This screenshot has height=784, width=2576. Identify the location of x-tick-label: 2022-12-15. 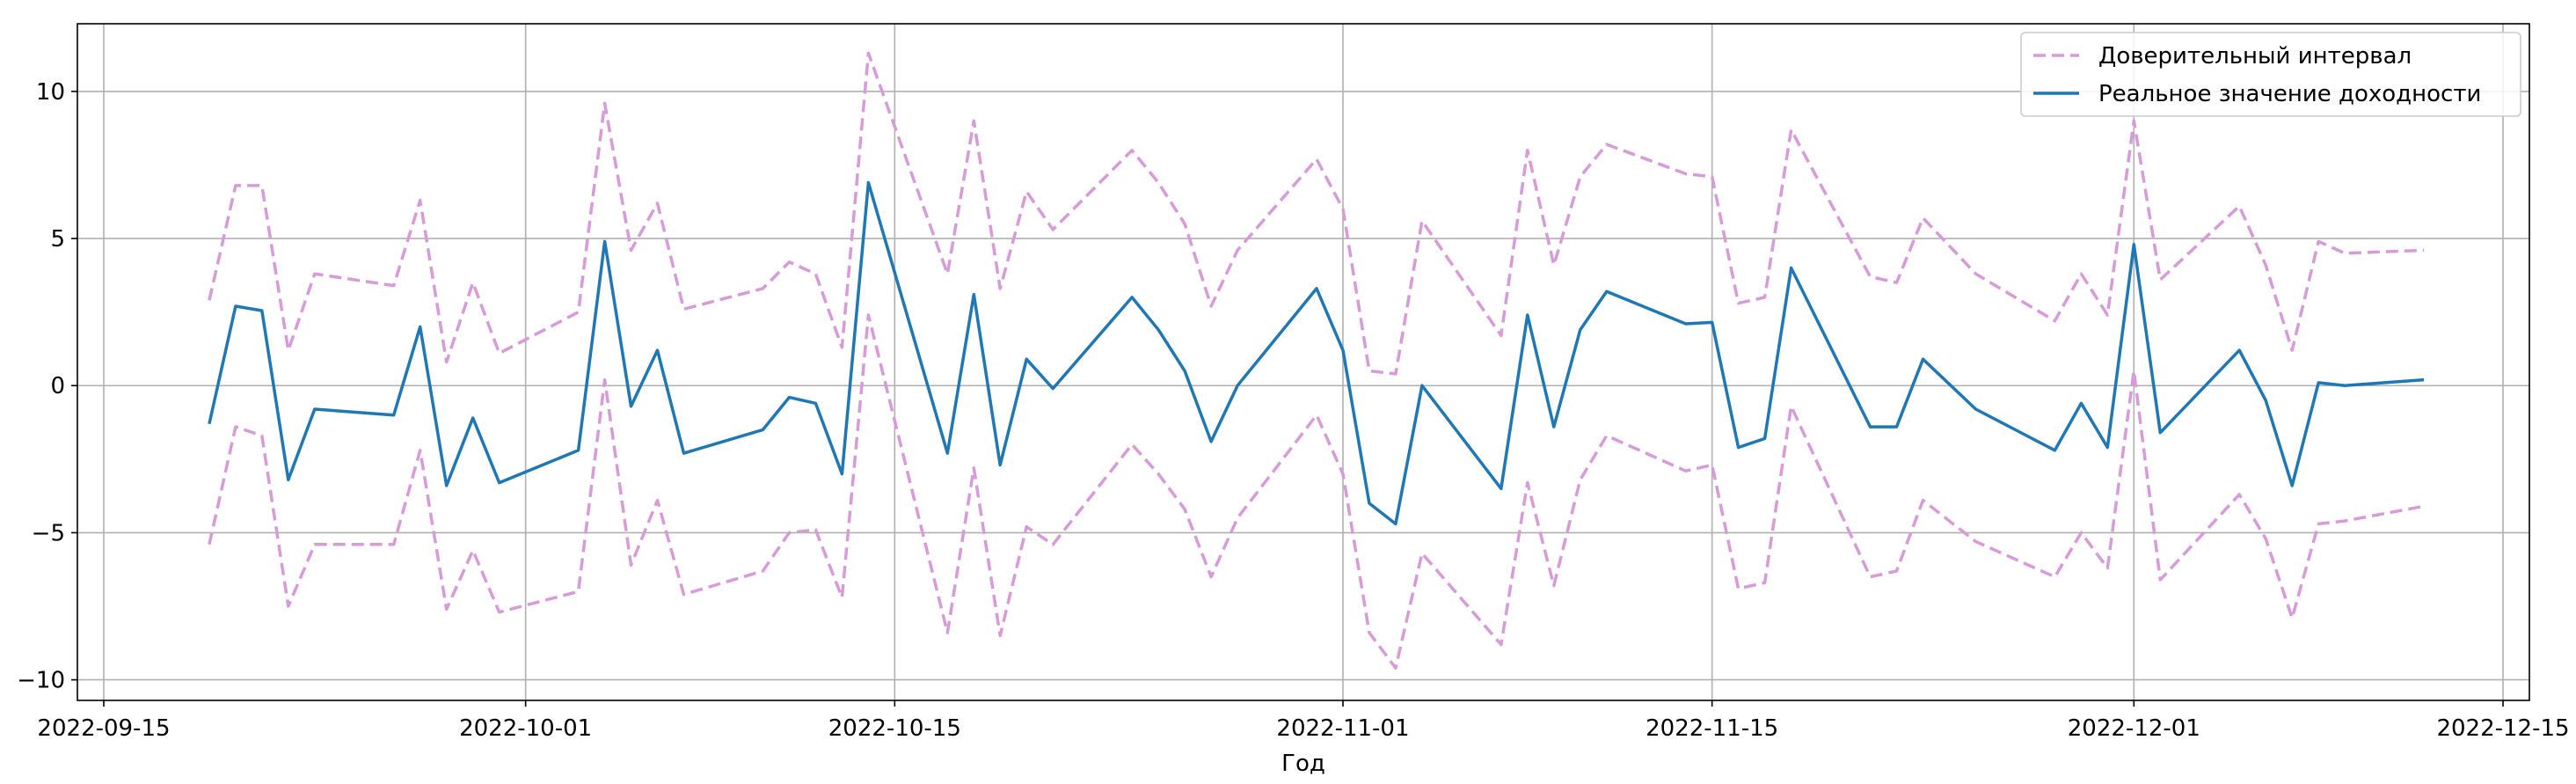
(2502, 729).